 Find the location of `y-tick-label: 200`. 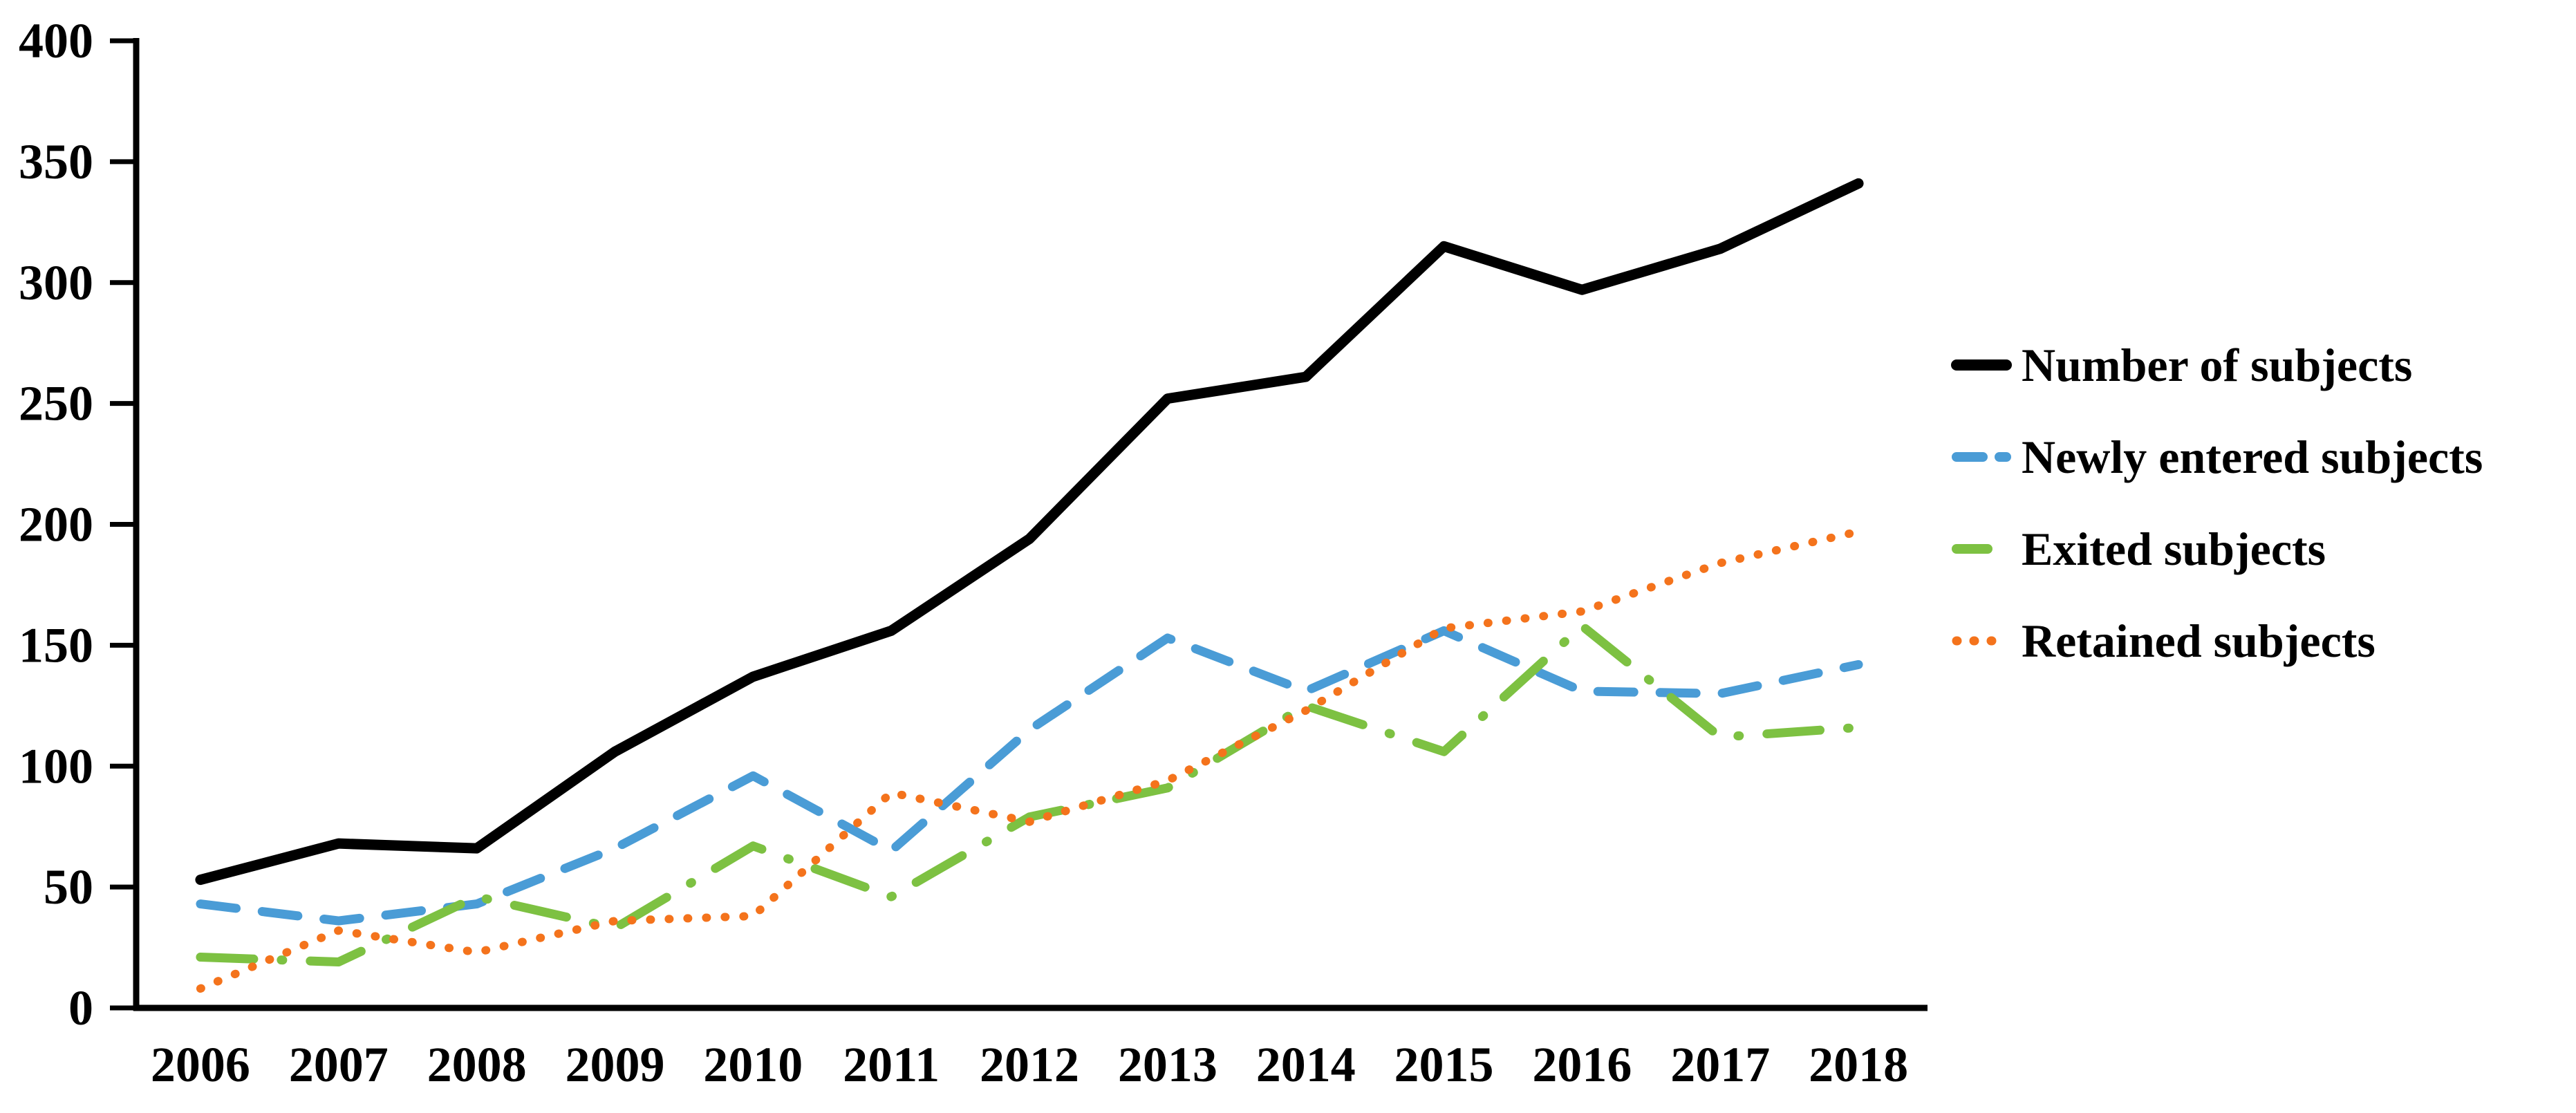

y-tick-label: 200 is located at coordinates (56, 524).